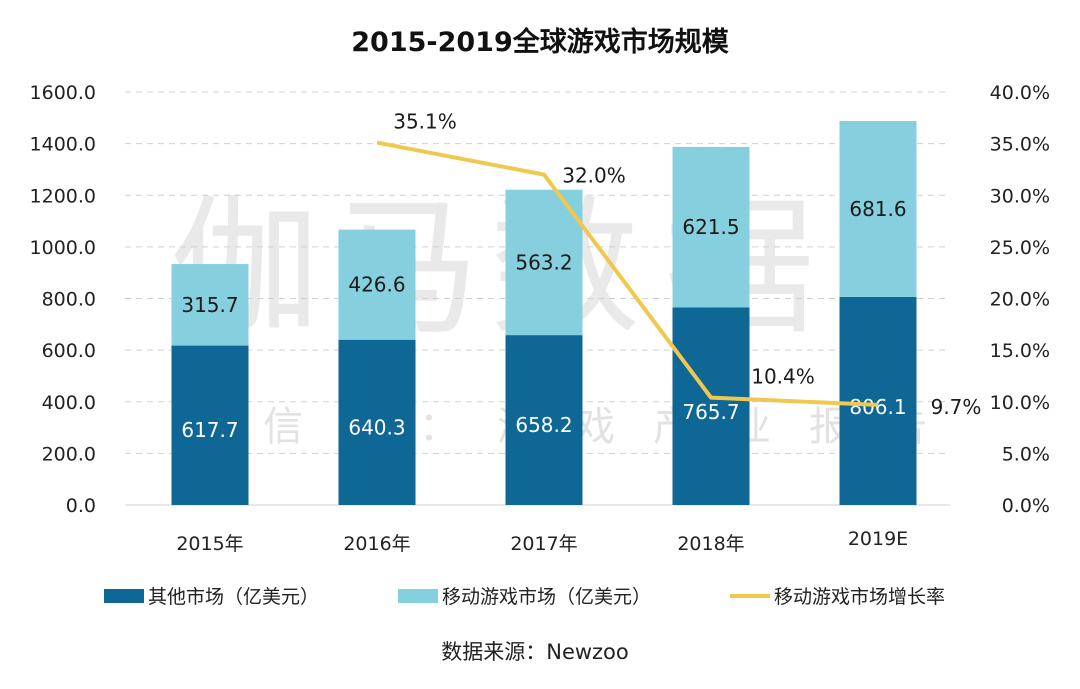  What do you see at coordinates (209, 430) in the screenshot?
I see `bar-label-other: 617.7` at bounding box center [209, 430].